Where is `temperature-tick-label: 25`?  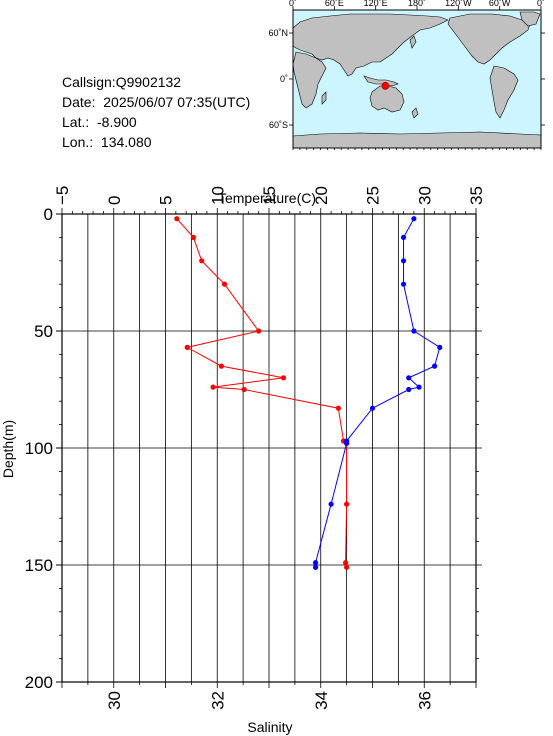 temperature-tick-label: 25 is located at coordinates (373, 195).